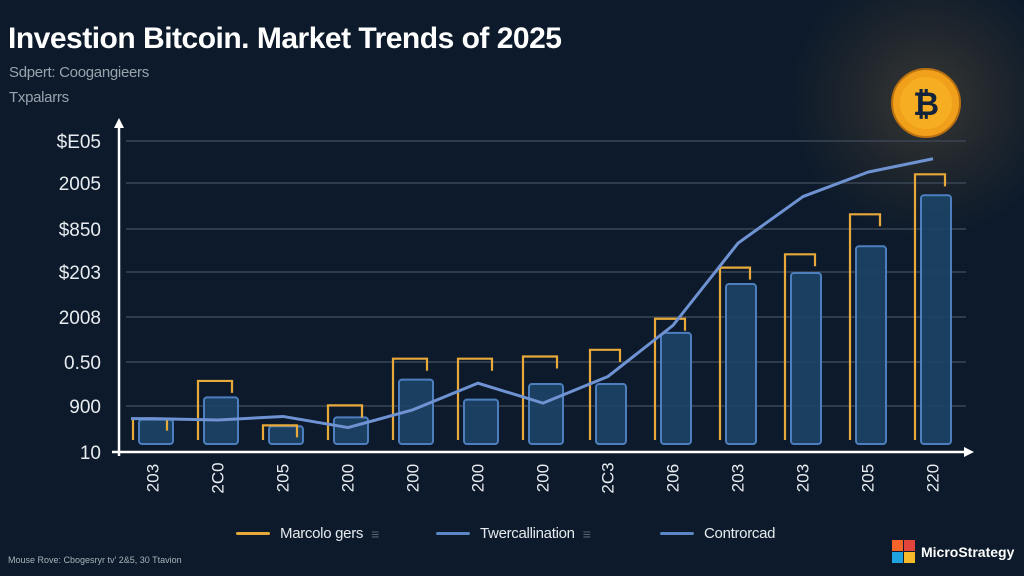 This screenshot has width=1024, height=576. I want to click on legend-label: Twercallination, so click(527, 533).